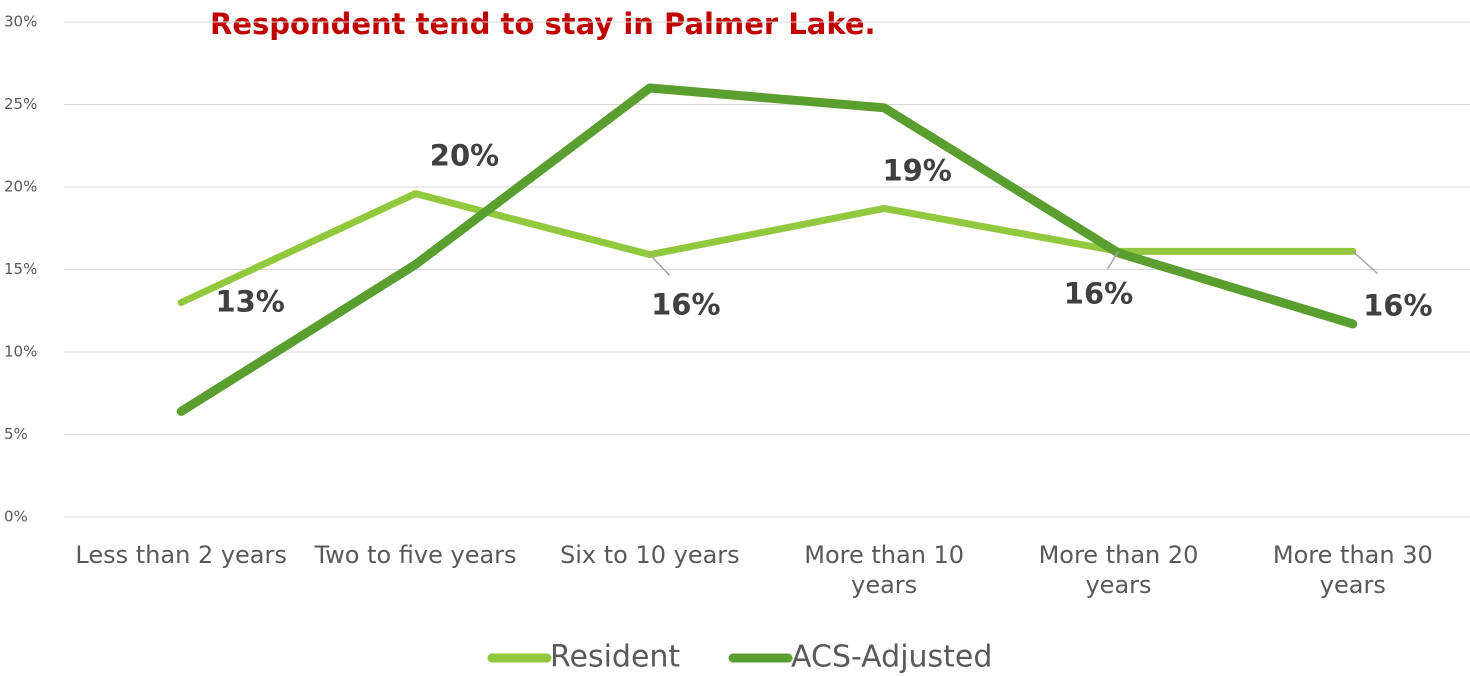 Image resolution: width=1470 pixels, height=676 pixels. Describe the element at coordinates (884, 570) in the screenshot. I see `x-tick-label: More than 10 years` at that location.